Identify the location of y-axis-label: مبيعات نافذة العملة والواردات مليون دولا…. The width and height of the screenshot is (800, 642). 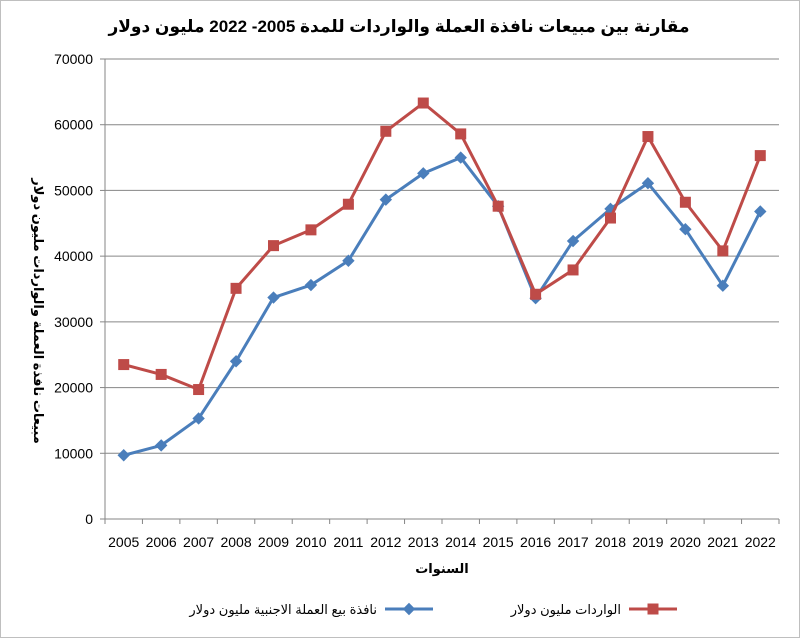
(38, 310).